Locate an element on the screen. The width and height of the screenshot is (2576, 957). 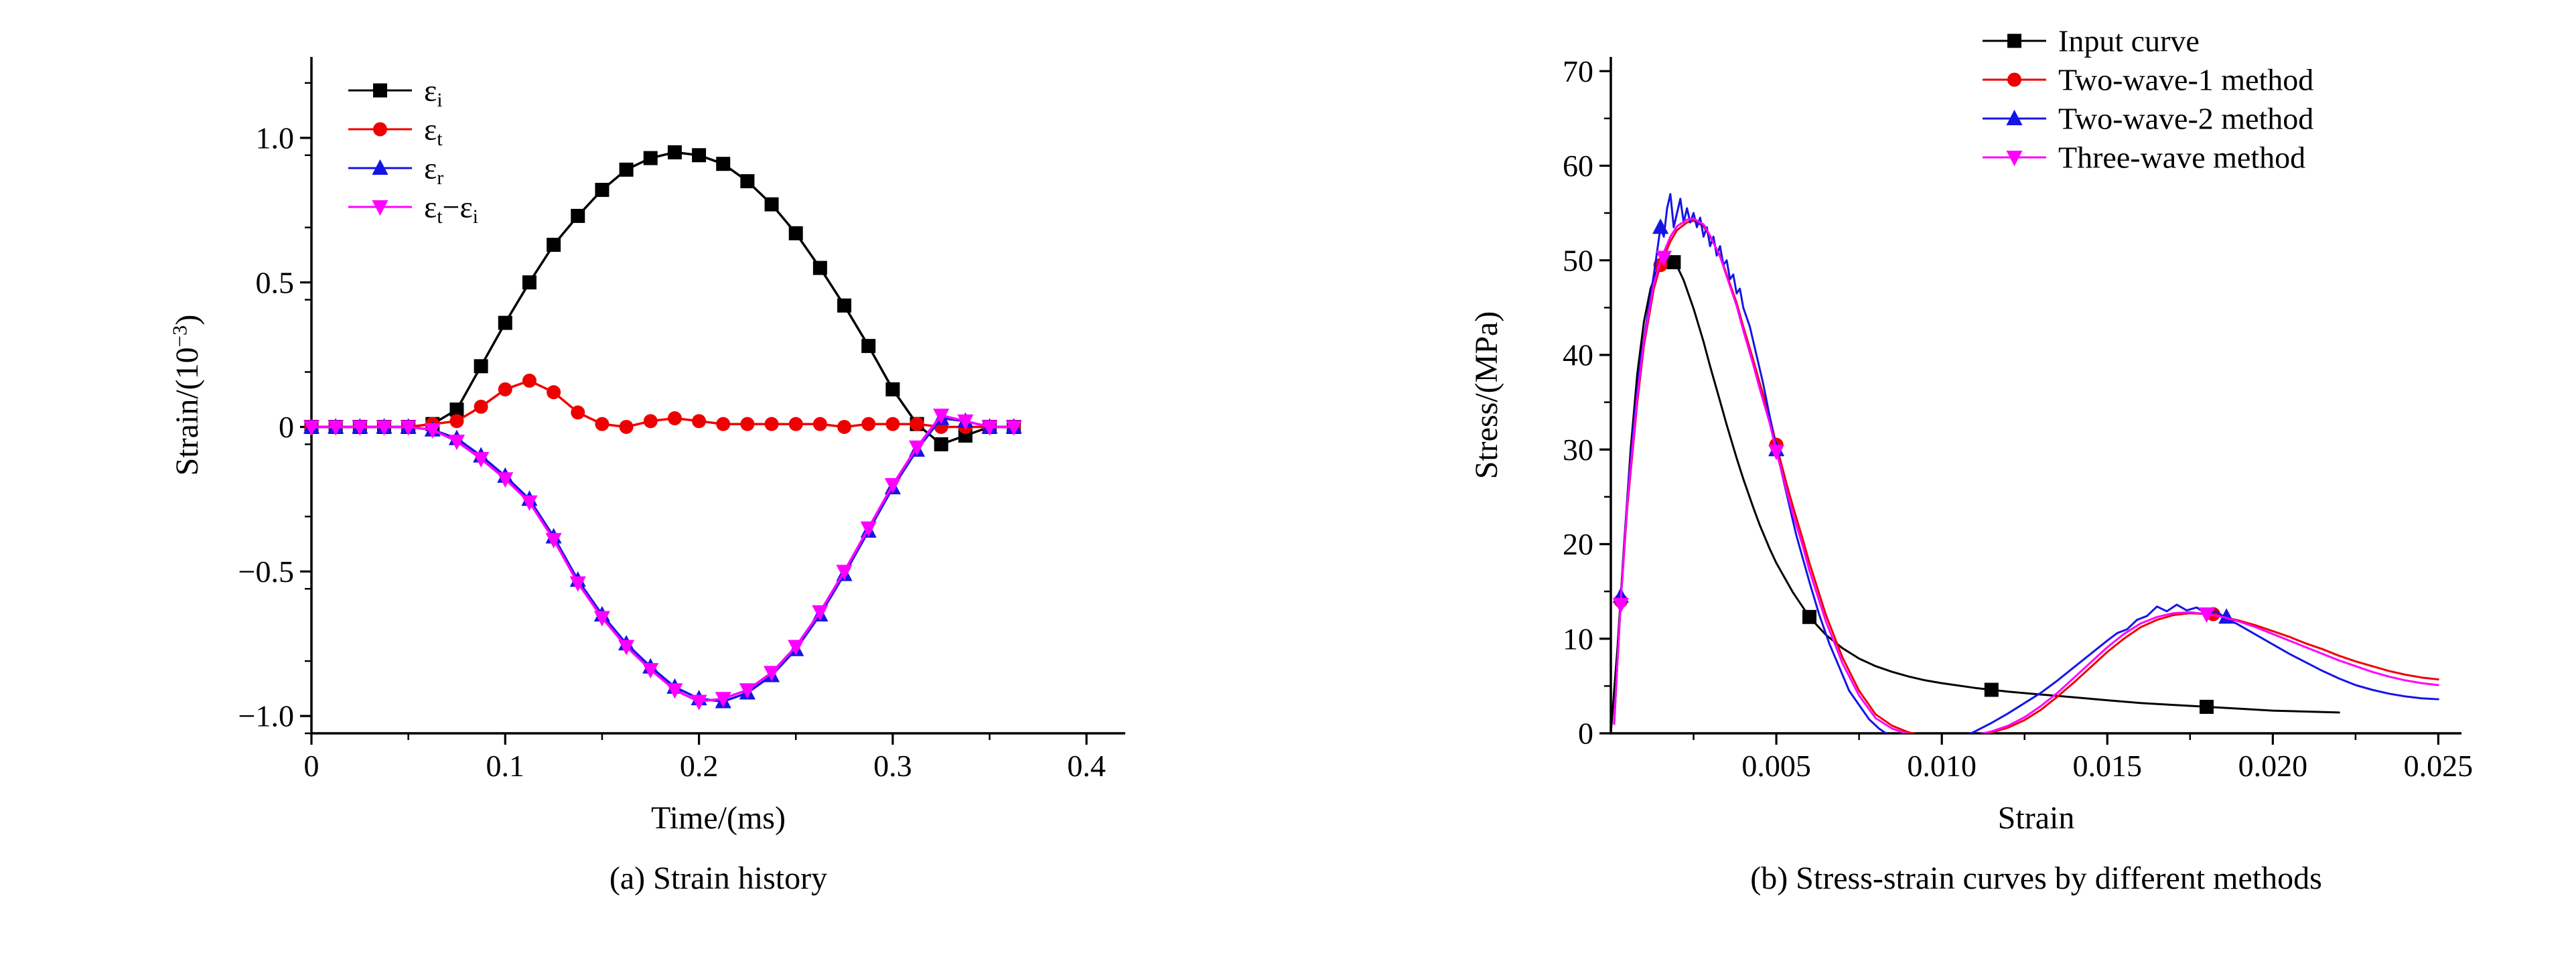
series-input-curve is located at coordinates (1974, 494).